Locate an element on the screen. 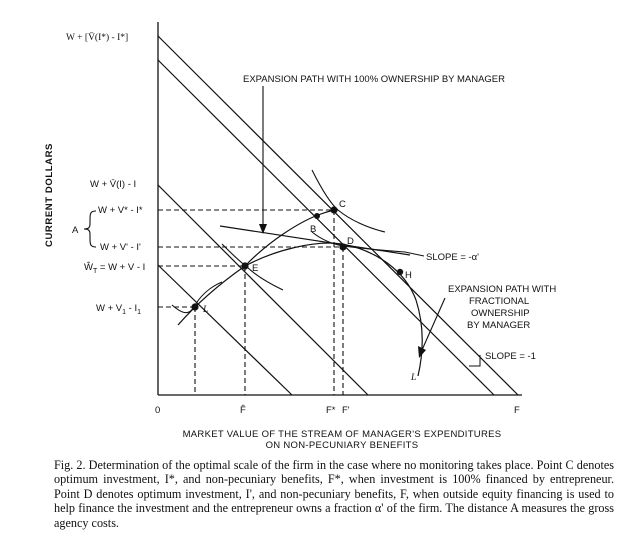 Image resolution: width=638 pixels, height=543 pixels. dashed-guides is located at coordinates (251, 302).